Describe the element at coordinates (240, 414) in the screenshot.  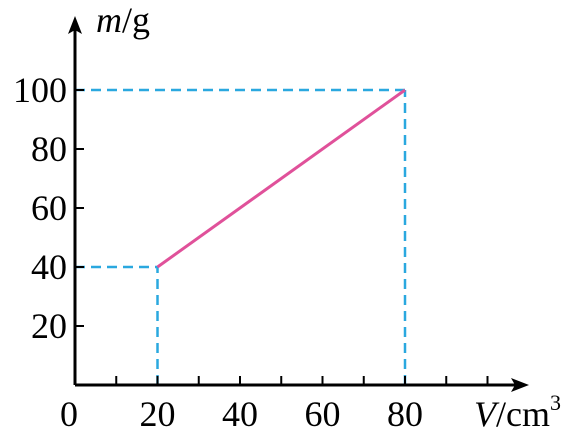
I see `x-tick-label-40: 40` at that location.